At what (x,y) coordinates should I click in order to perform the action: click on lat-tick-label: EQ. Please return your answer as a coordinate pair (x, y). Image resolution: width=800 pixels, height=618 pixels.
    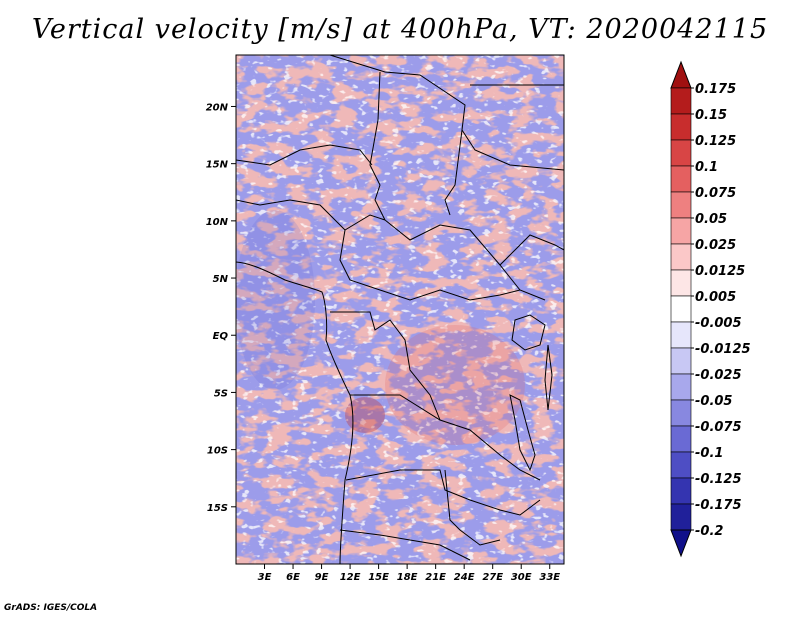
    Looking at the image, I should click on (221, 336).